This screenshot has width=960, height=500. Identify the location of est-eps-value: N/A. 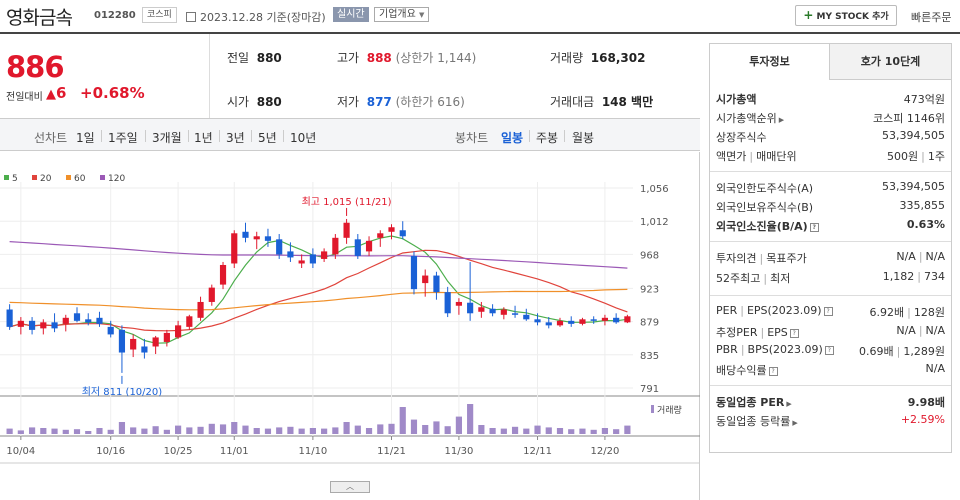
(935, 330).